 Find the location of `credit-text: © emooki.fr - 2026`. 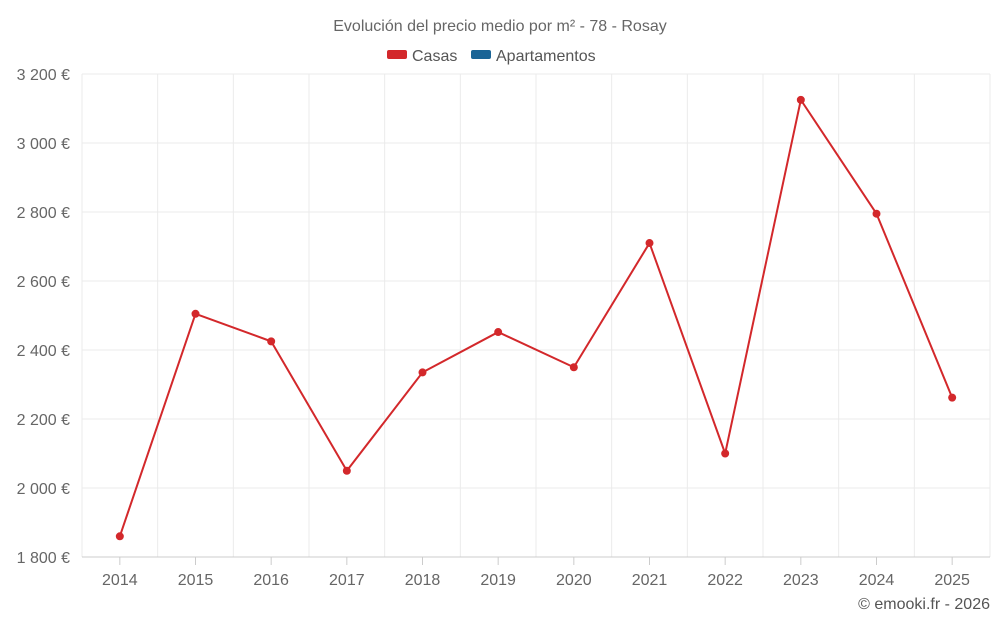

credit-text: © emooki.fr - 2026 is located at coordinates (924, 604).